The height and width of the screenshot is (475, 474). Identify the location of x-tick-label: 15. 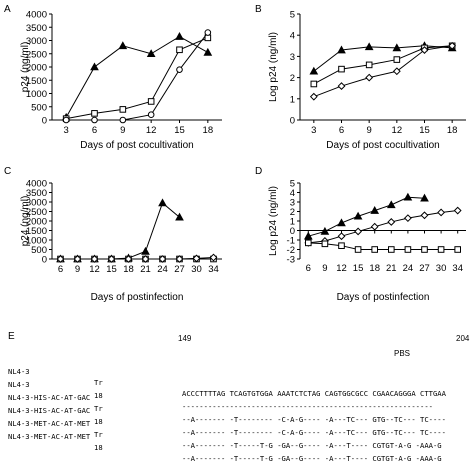
(424, 130).